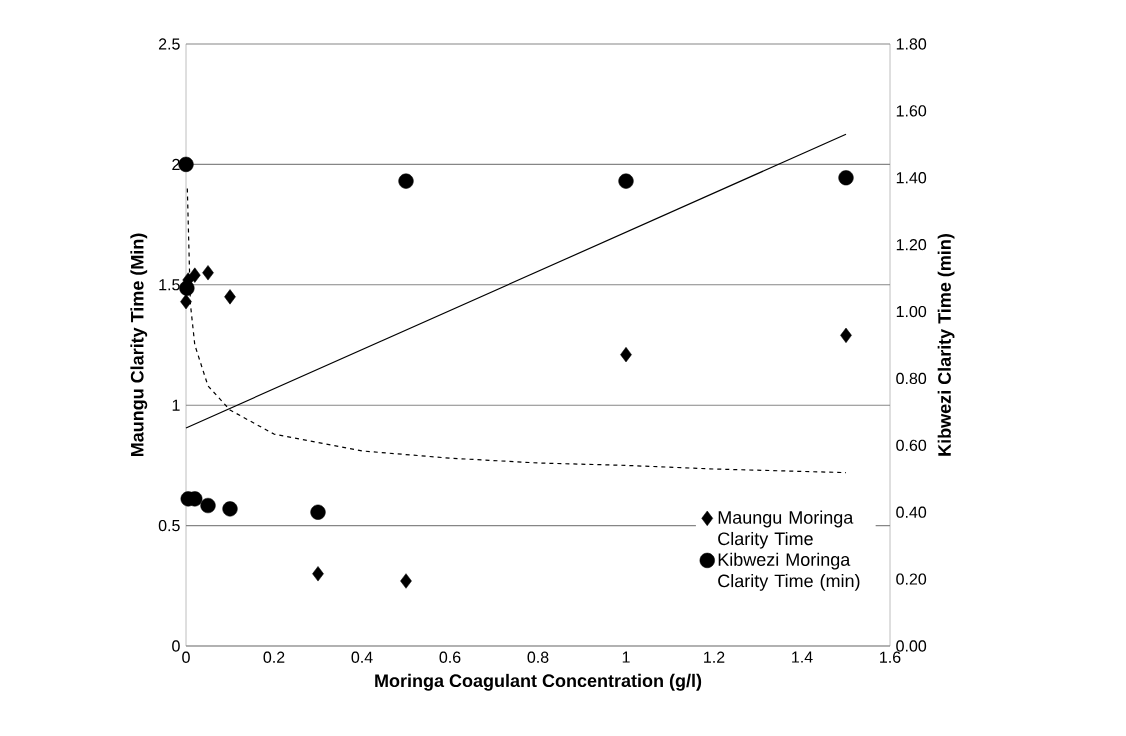 The image size is (1126, 736). I want to click on y2-tick-label: 1.60, so click(911, 111).